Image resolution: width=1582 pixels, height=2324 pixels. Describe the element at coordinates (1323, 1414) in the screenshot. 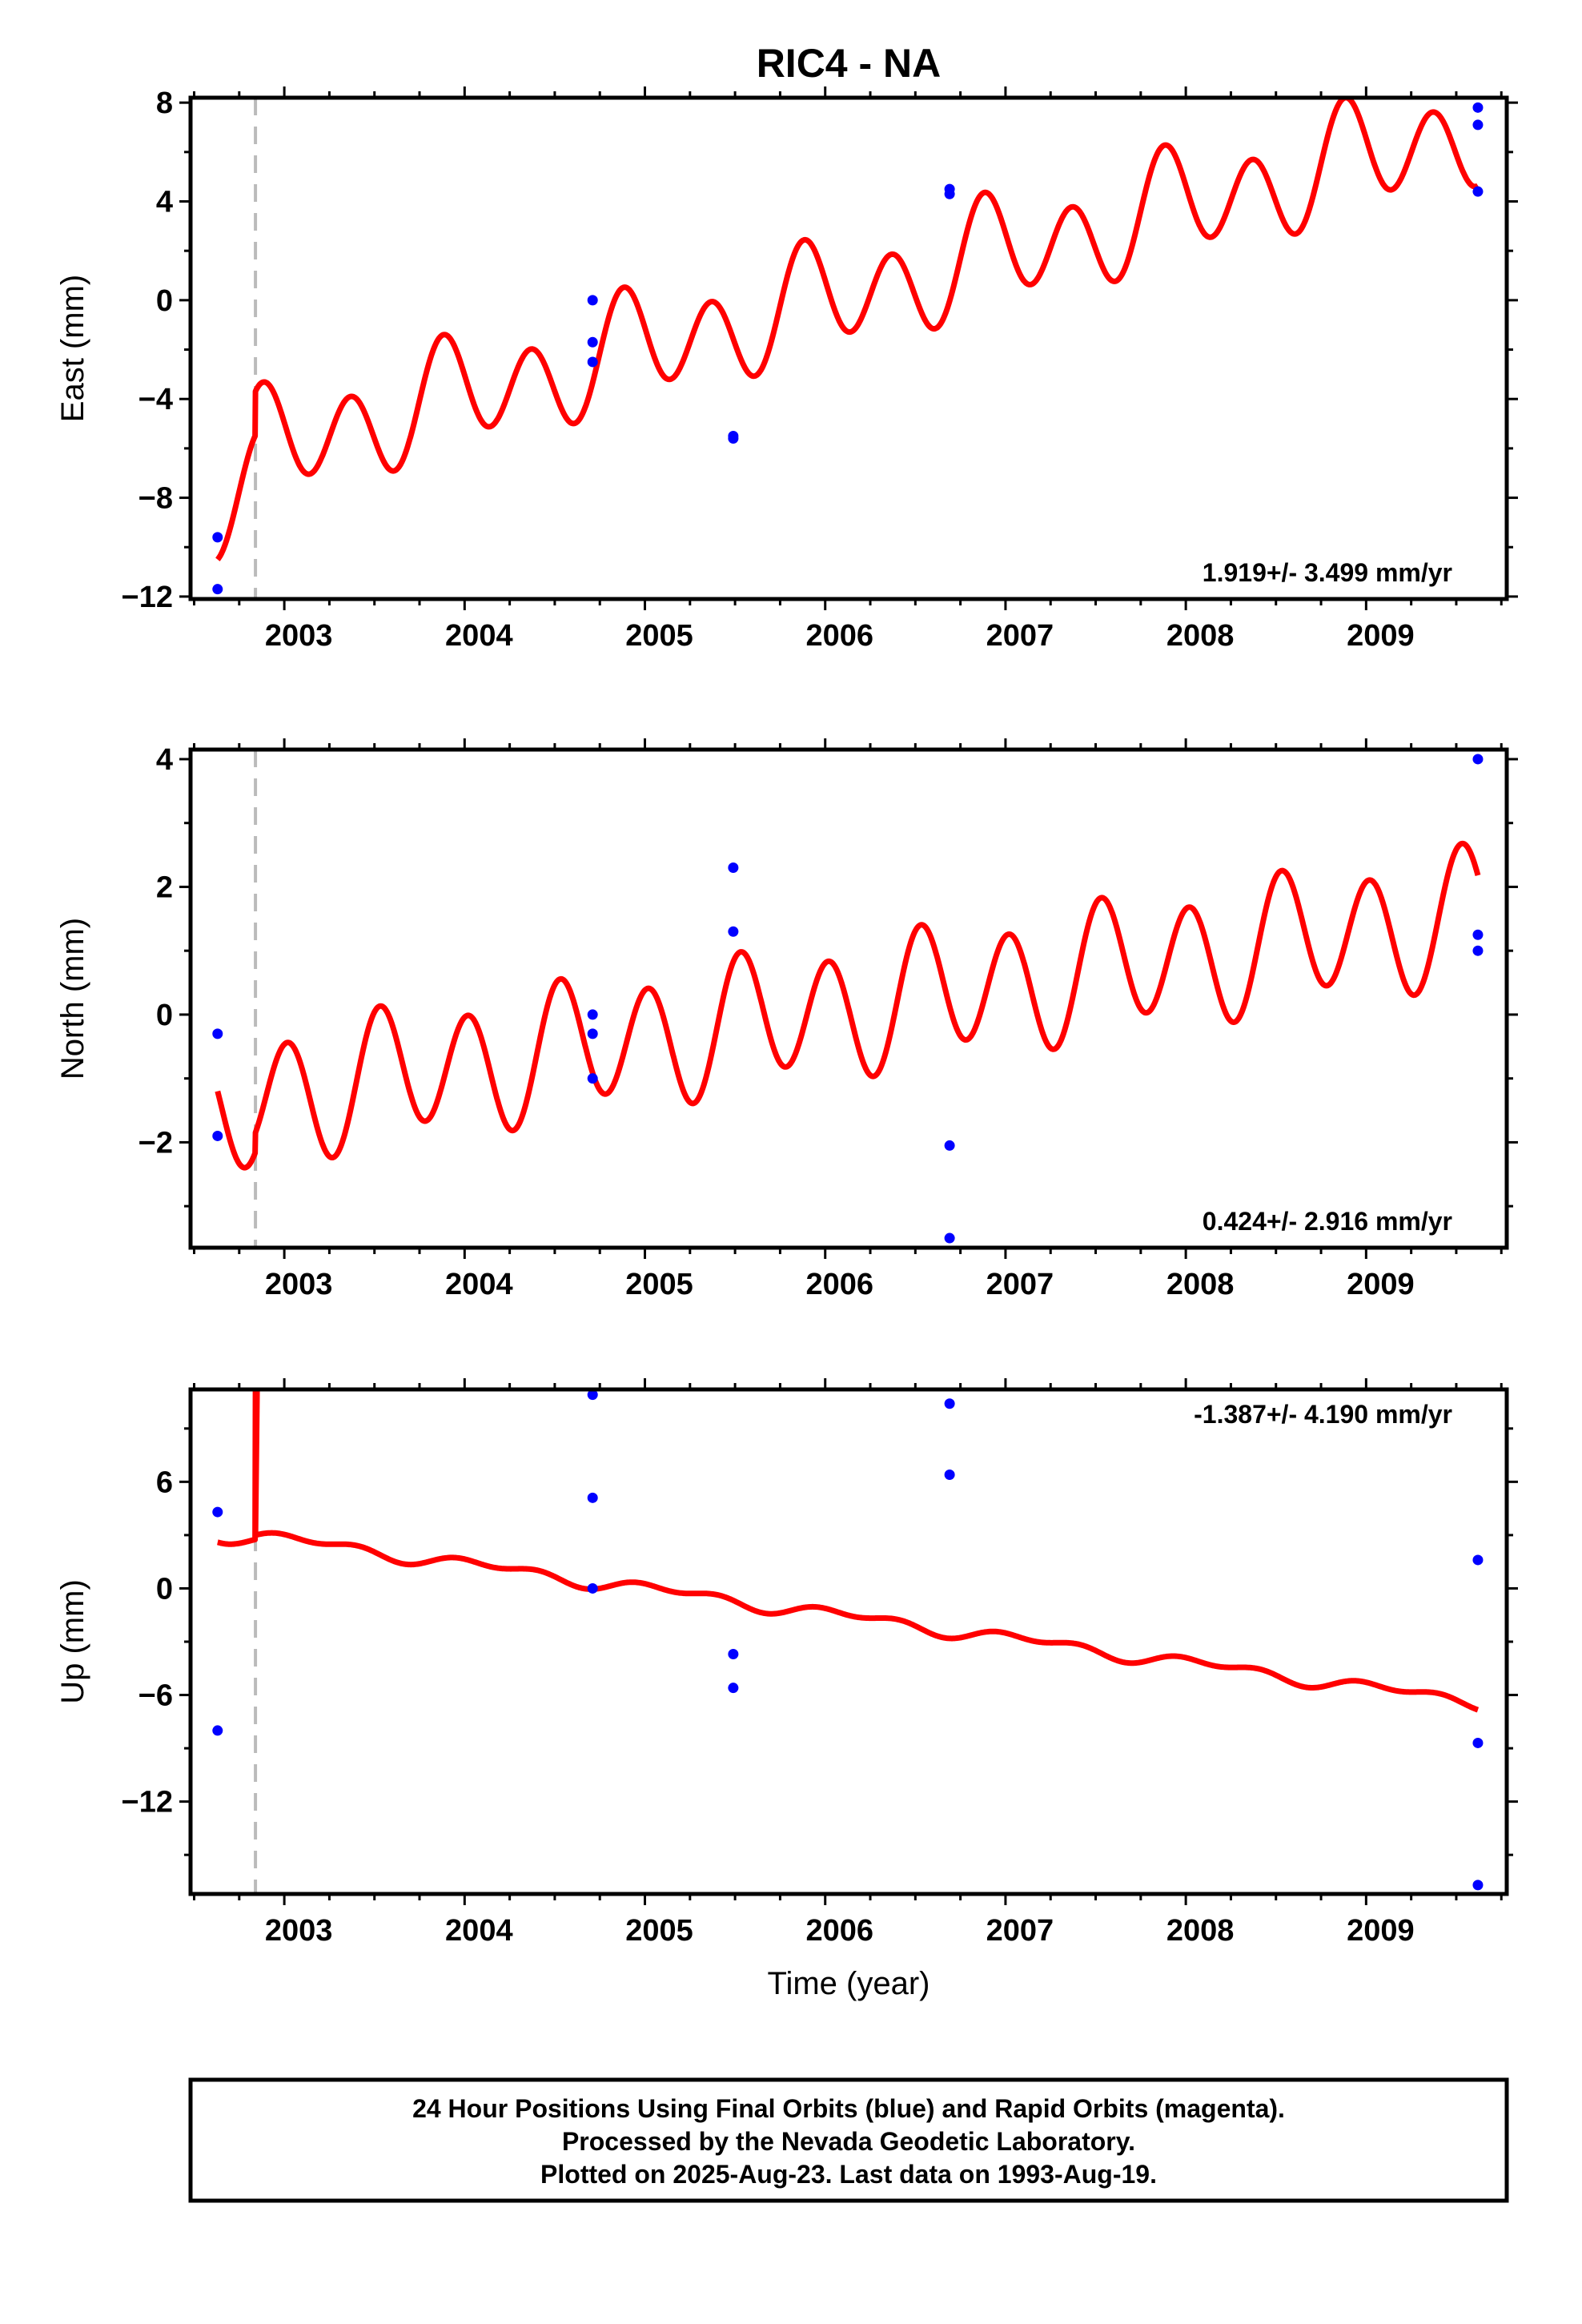

I see `velocity-rate-label: -1.387+/- 4.190 mm/yr` at that location.